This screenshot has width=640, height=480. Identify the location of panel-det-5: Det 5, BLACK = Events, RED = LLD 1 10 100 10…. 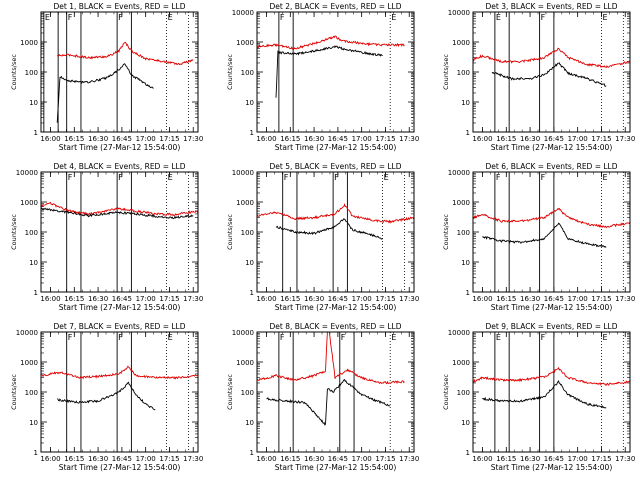
(322, 237).